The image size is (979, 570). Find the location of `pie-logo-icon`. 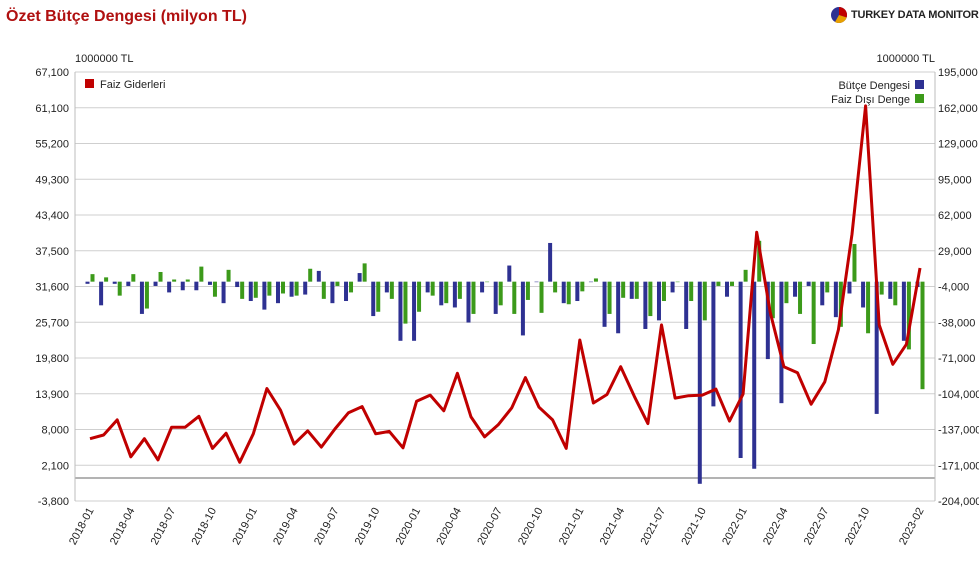

pie-logo-icon is located at coordinates (839, 15).